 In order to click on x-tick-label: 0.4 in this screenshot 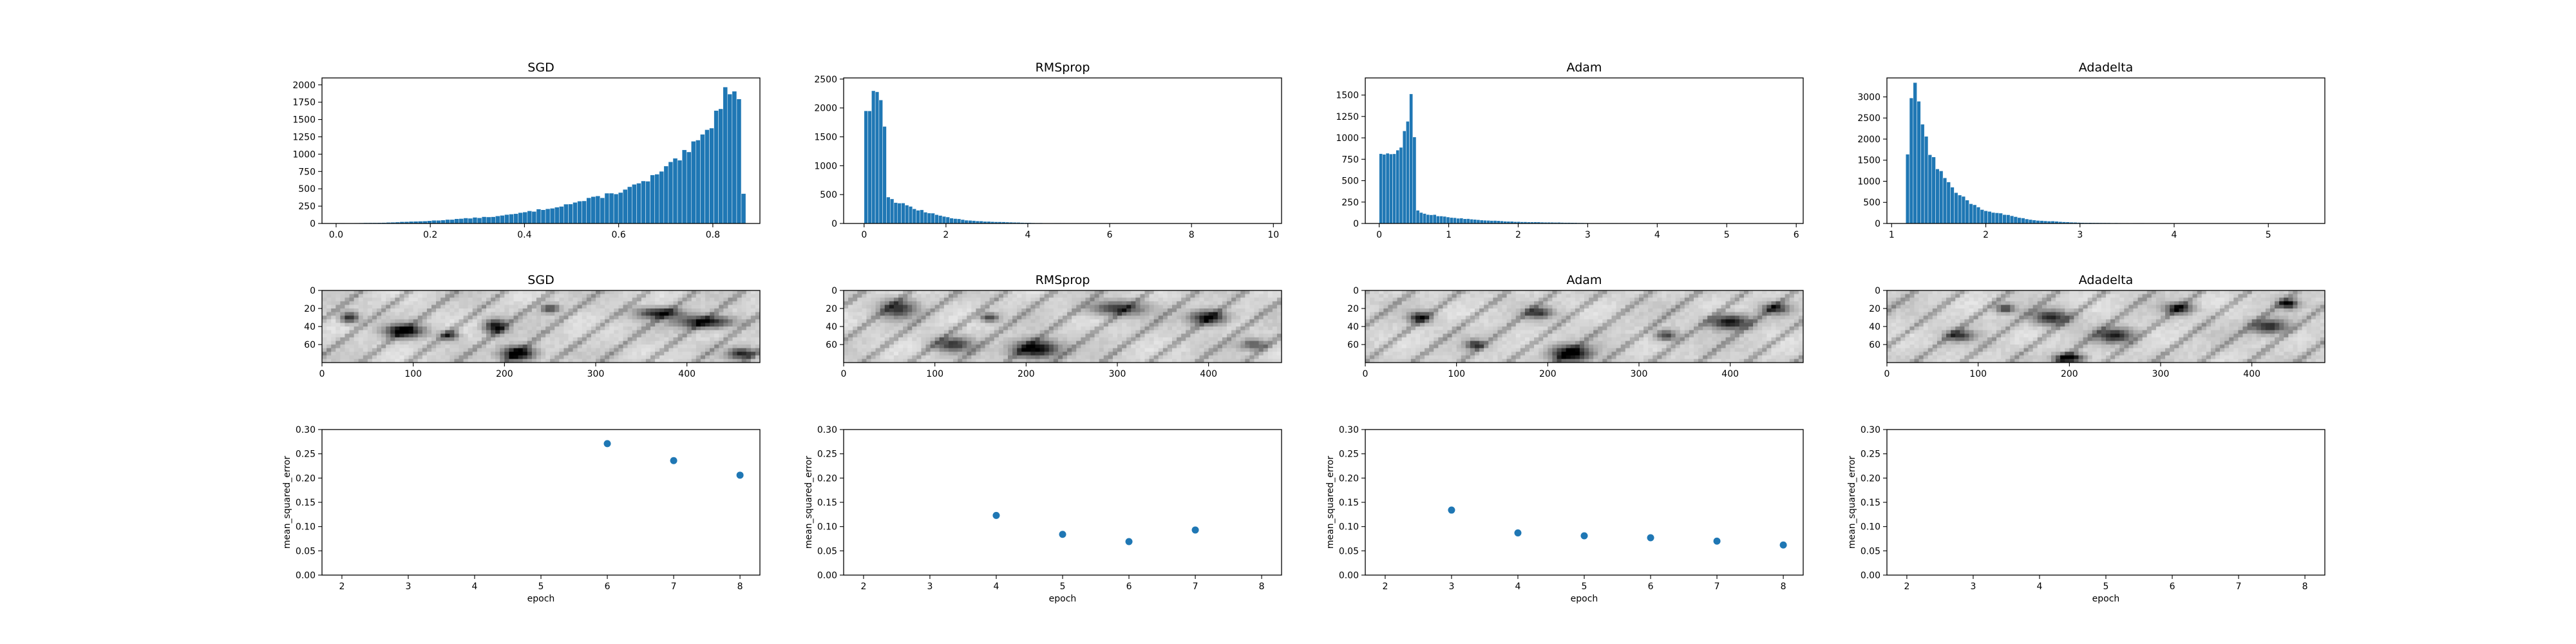, I will do `click(524, 235)`.